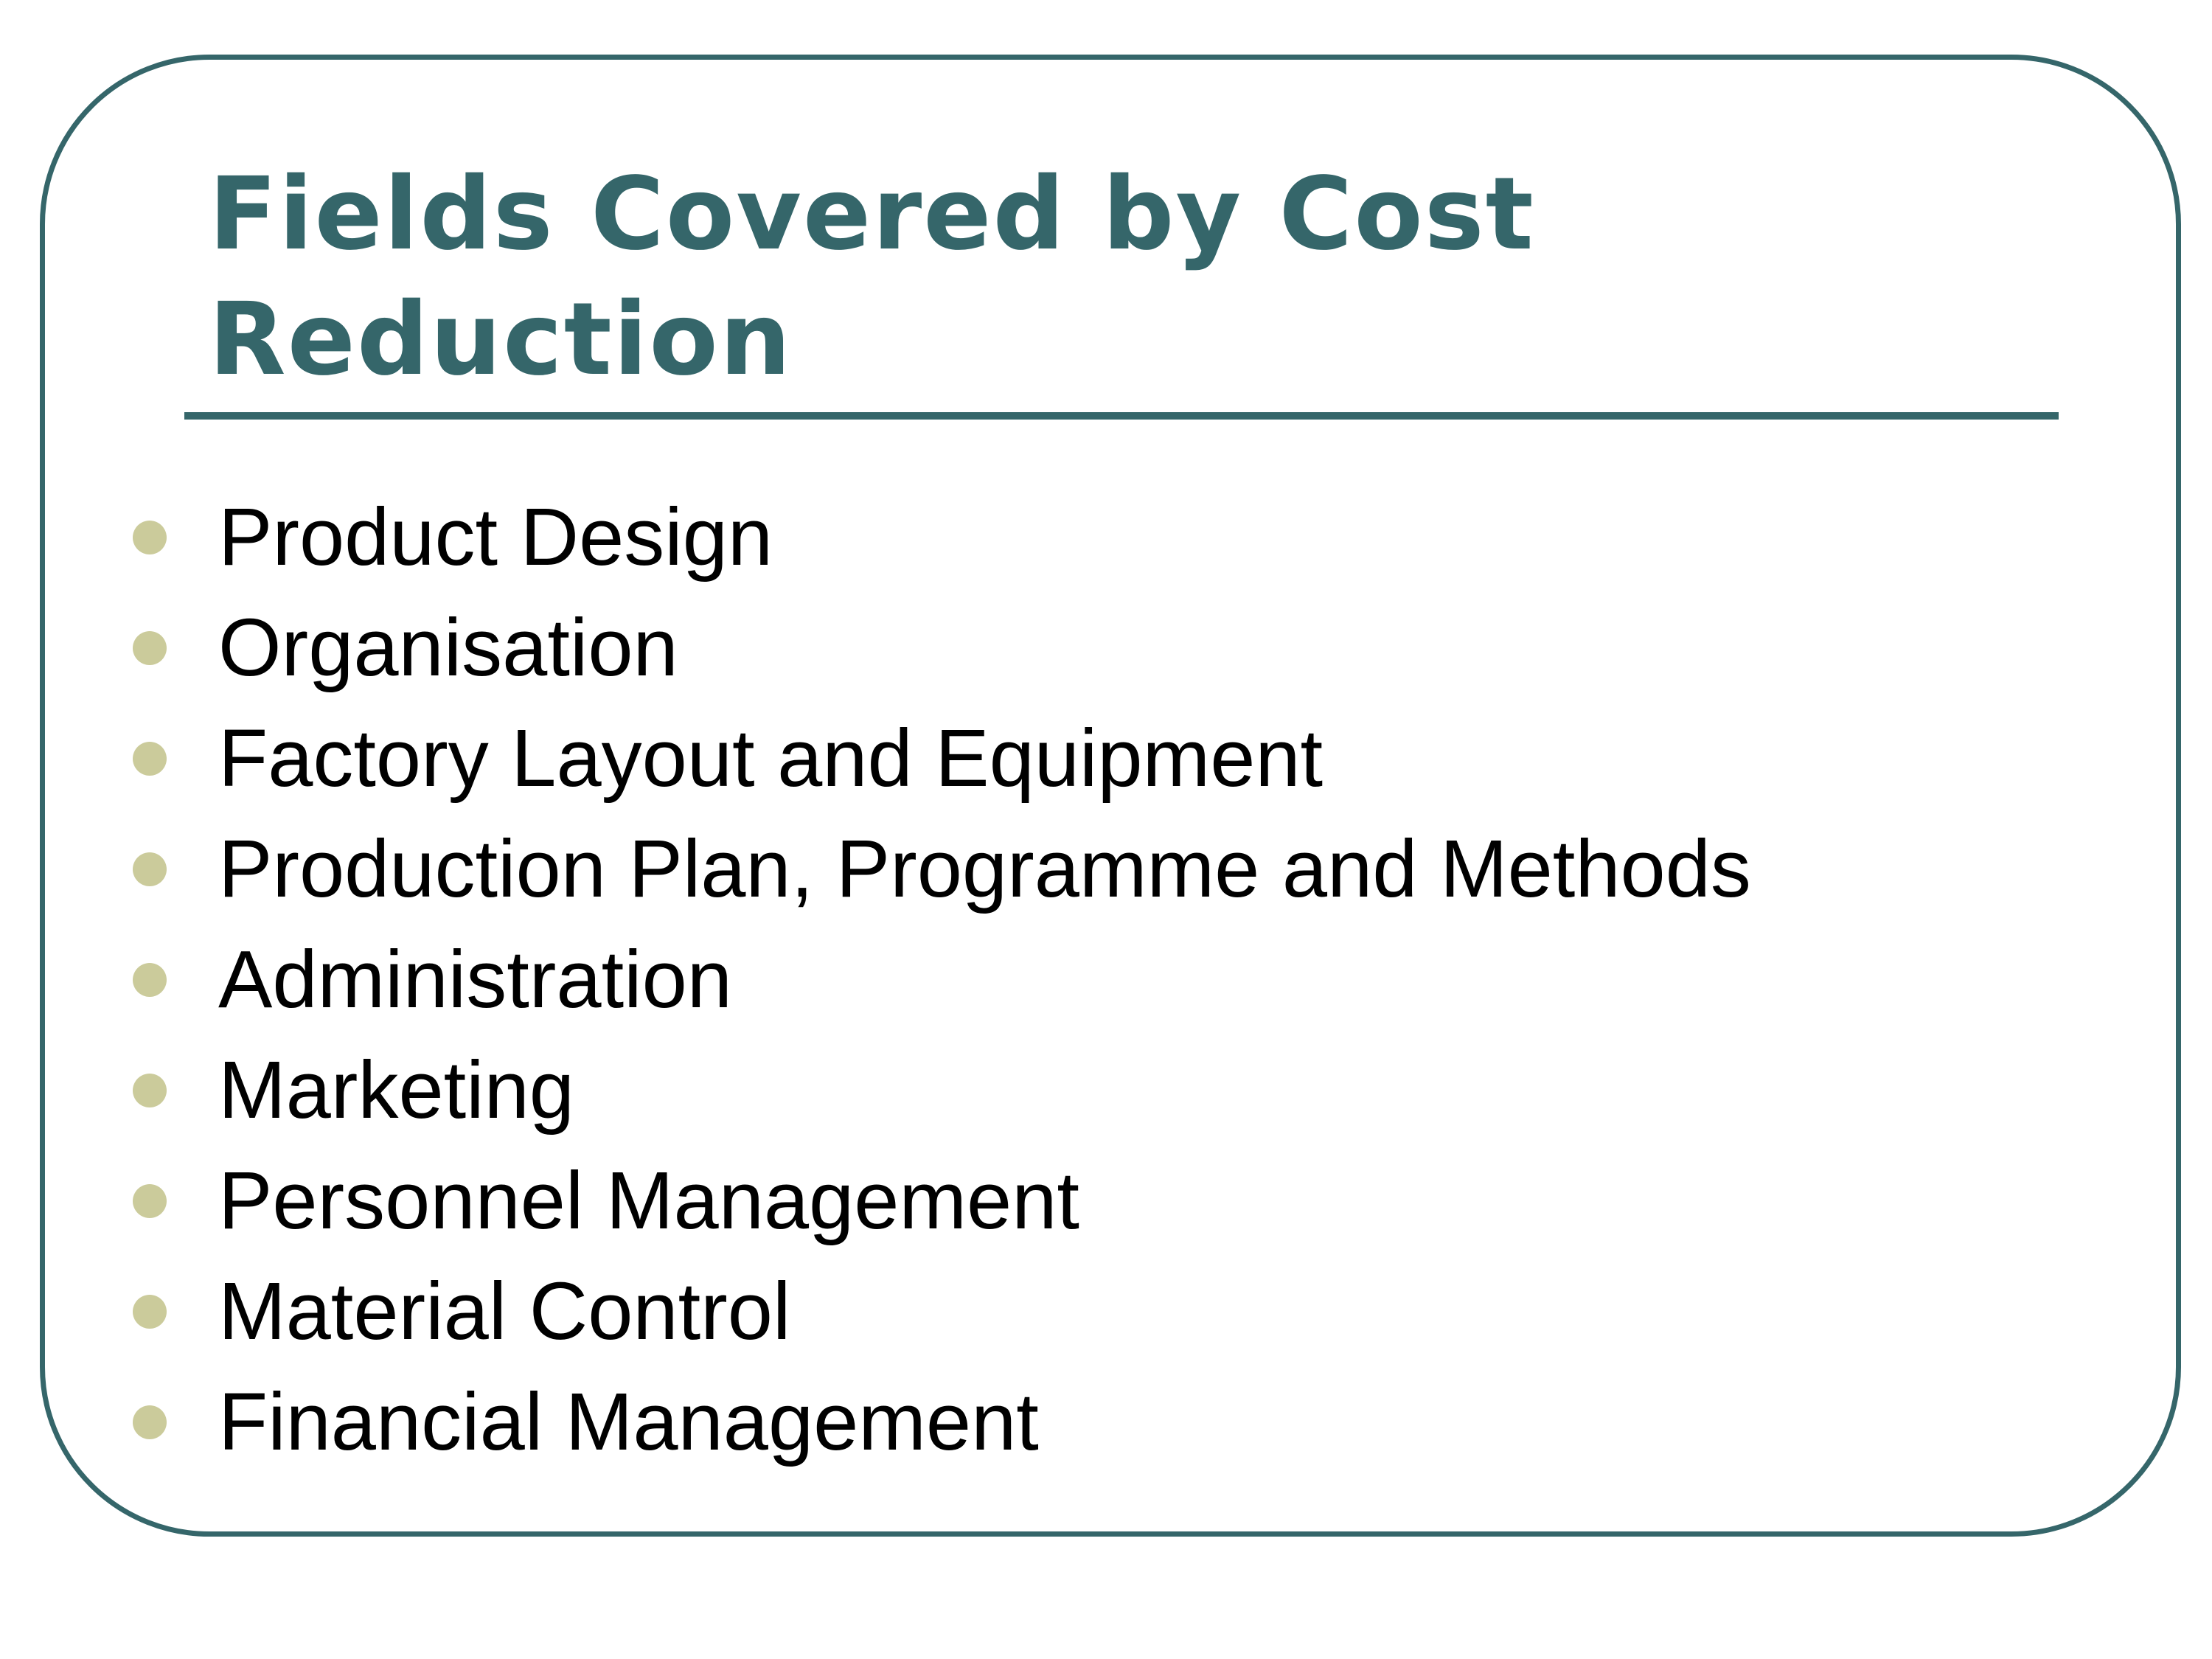 The height and width of the screenshot is (1659, 2212). What do you see at coordinates (504, 1311) in the screenshot?
I see `bullet-text: Material Control` at bounding box center [504, 1311].